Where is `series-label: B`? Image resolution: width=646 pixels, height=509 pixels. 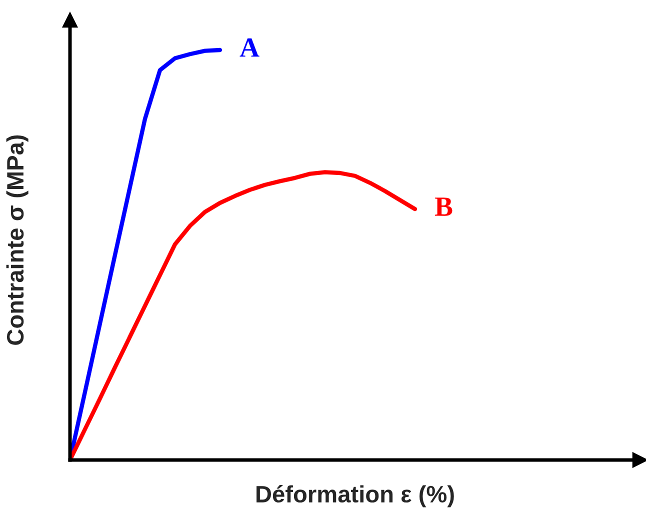
series-label: B is located at coordinates (443, 207).